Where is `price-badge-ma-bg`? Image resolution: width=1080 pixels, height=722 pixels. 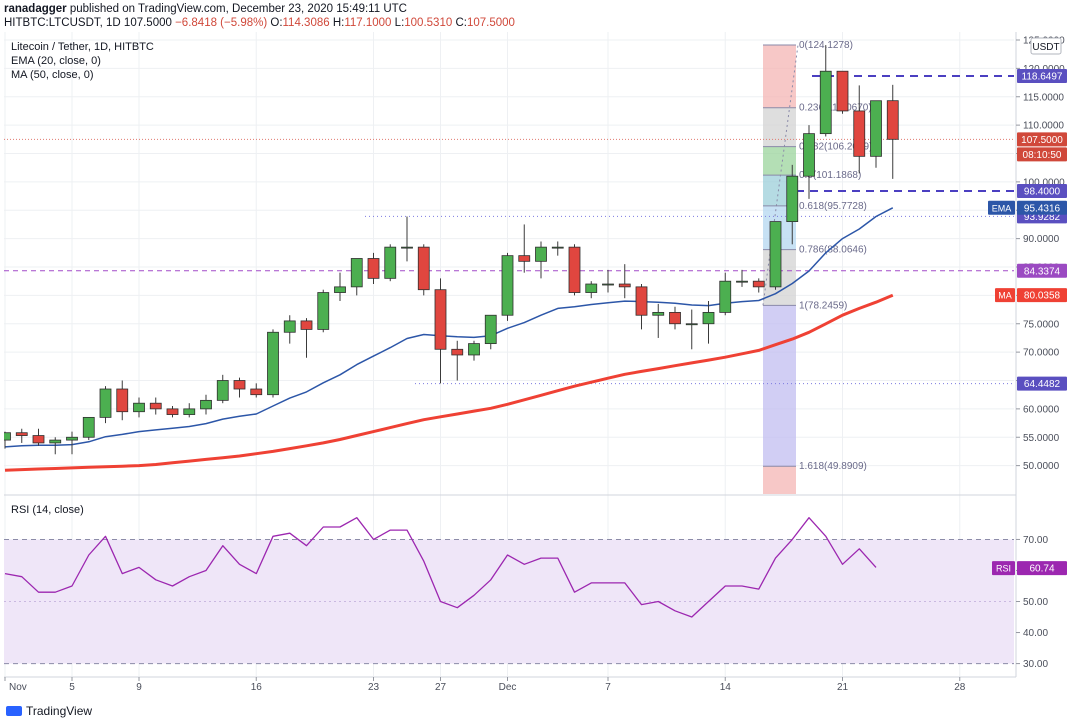 price-badge-ma-bg is located at coordinates (1042, 295).